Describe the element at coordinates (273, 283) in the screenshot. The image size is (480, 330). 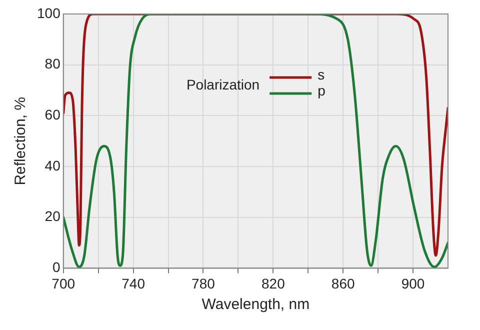
I see `x-tick-label: 820` at that location.